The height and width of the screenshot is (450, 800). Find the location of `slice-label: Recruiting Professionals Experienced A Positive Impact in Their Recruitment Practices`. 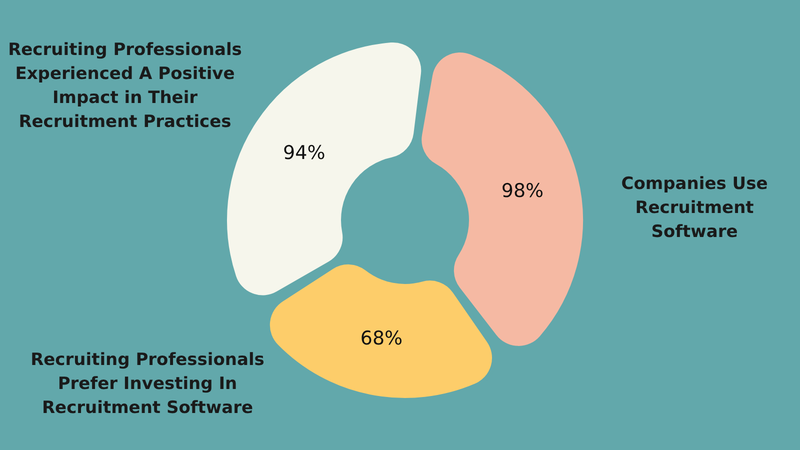

slice-label: Recruiting Professionals Experienced A Positive Impact in Their Recruitment Practices is located at coordinates (125, 86).